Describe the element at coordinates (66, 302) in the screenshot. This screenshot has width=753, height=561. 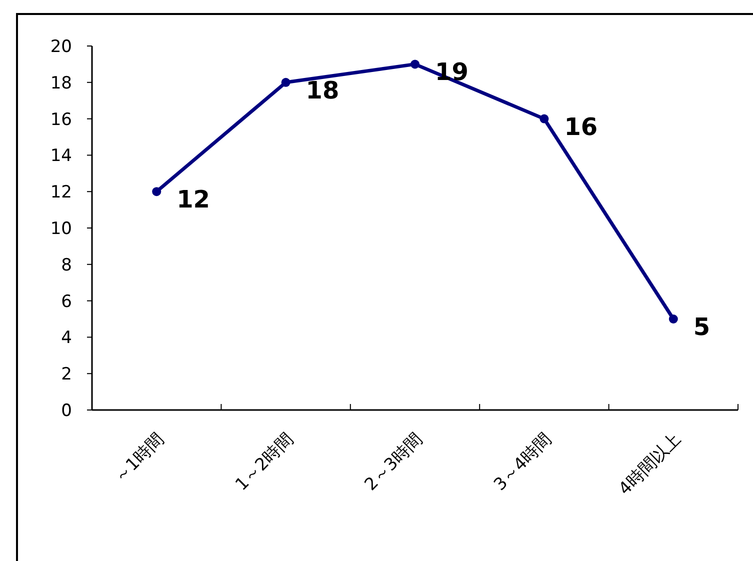
I see `y-tick-label: 6` at that location.